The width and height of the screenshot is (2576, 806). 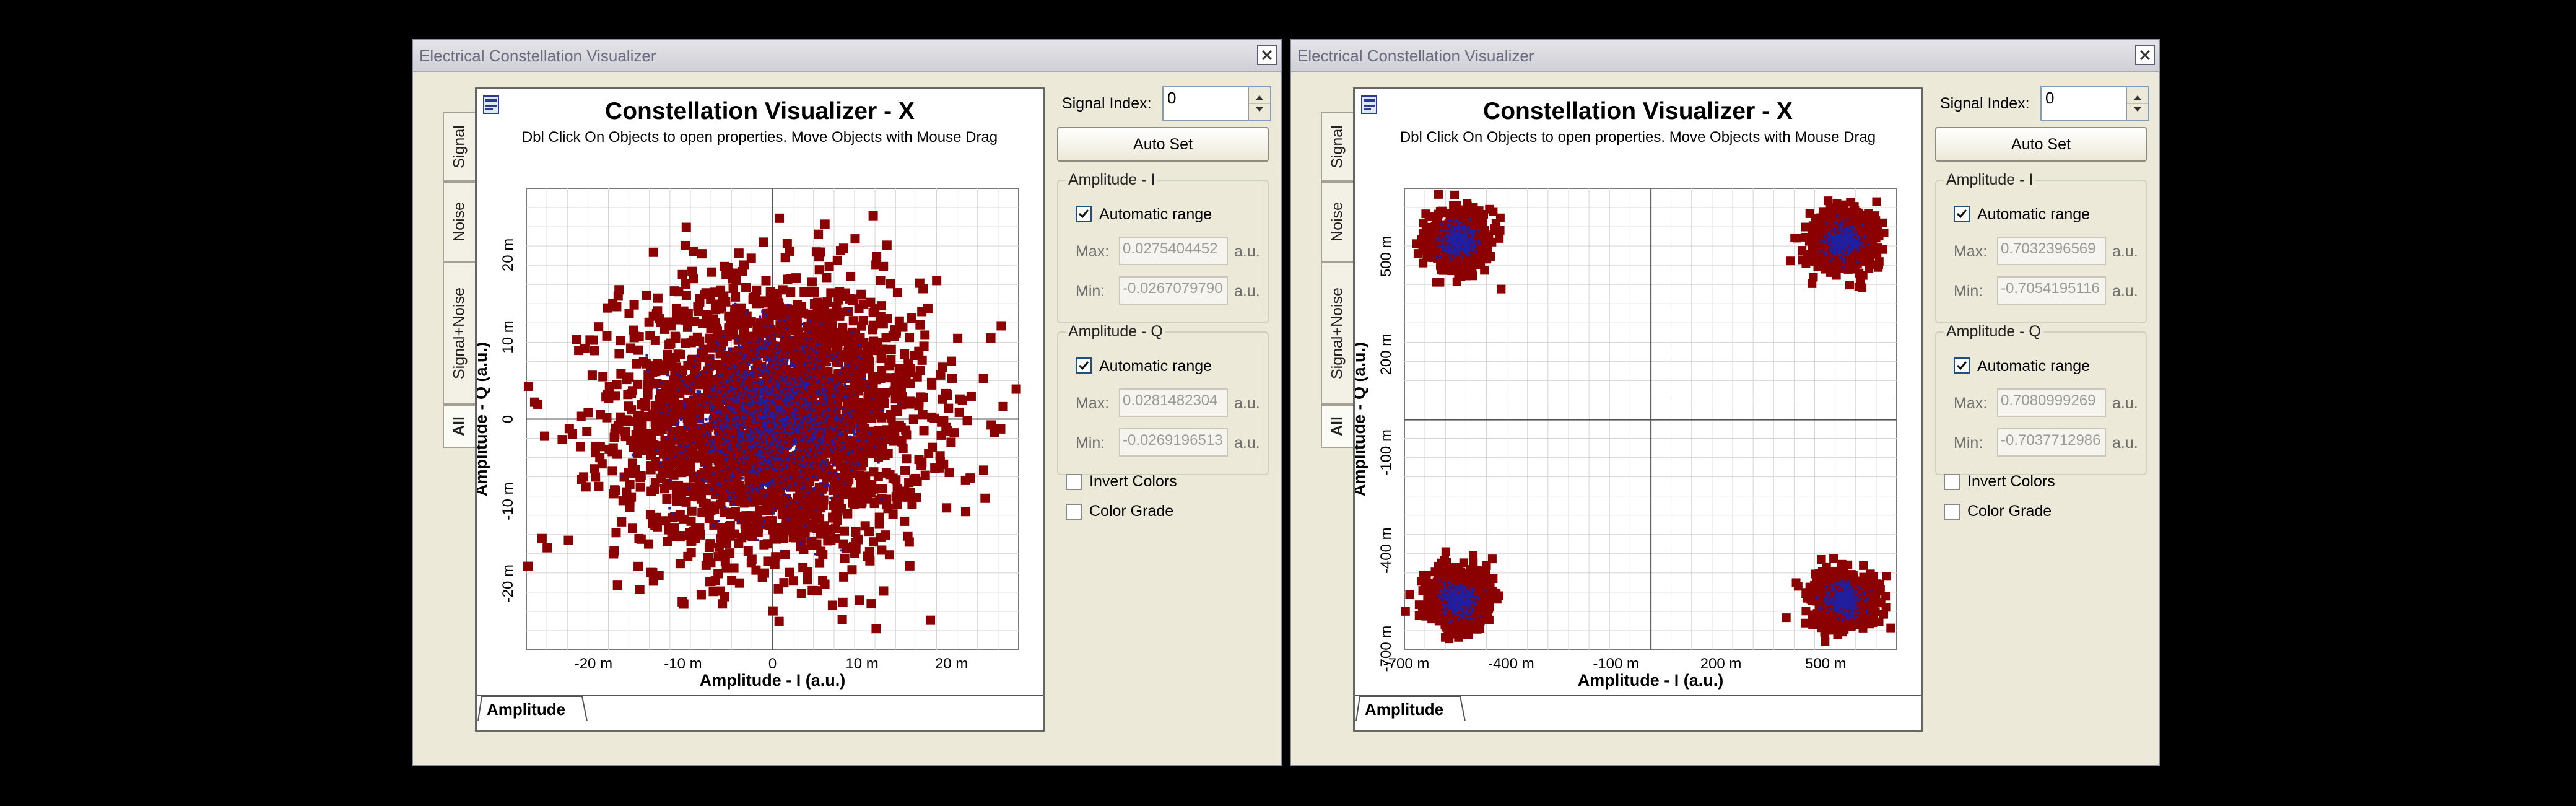 I want to click on right-tab-signal-noise: Signal+Noise, so click(x=1337, y=333).